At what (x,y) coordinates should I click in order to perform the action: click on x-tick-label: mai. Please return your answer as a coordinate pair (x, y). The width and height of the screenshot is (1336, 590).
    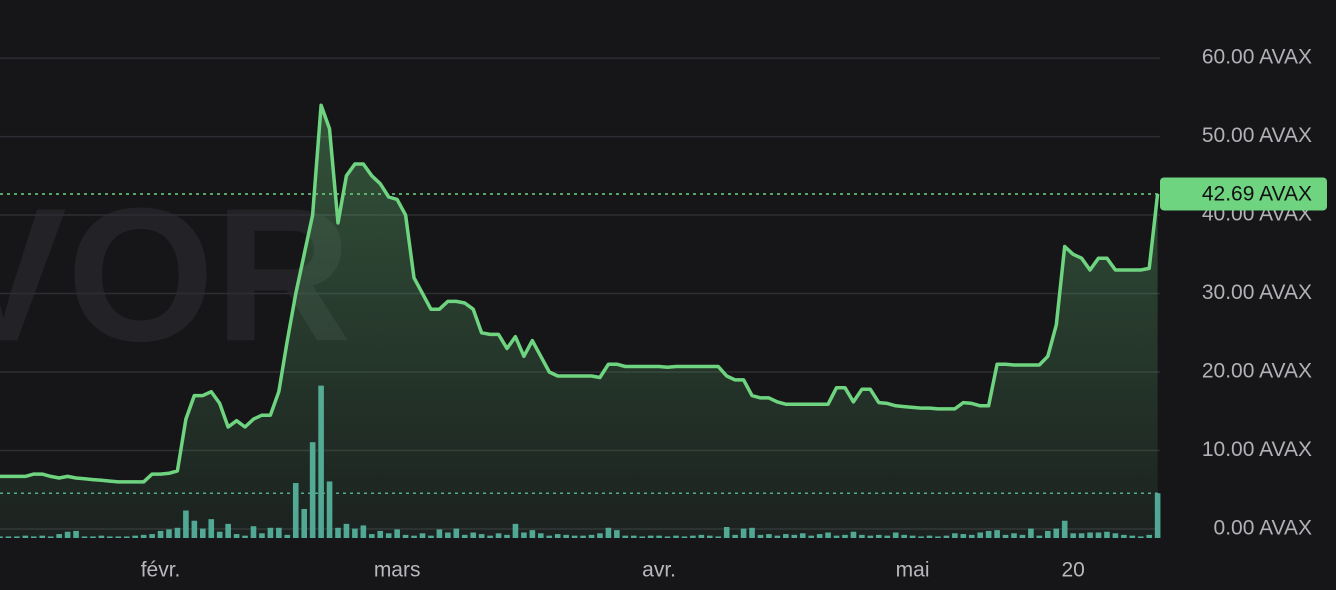
    Looking at the image, I should click on (913, 570).